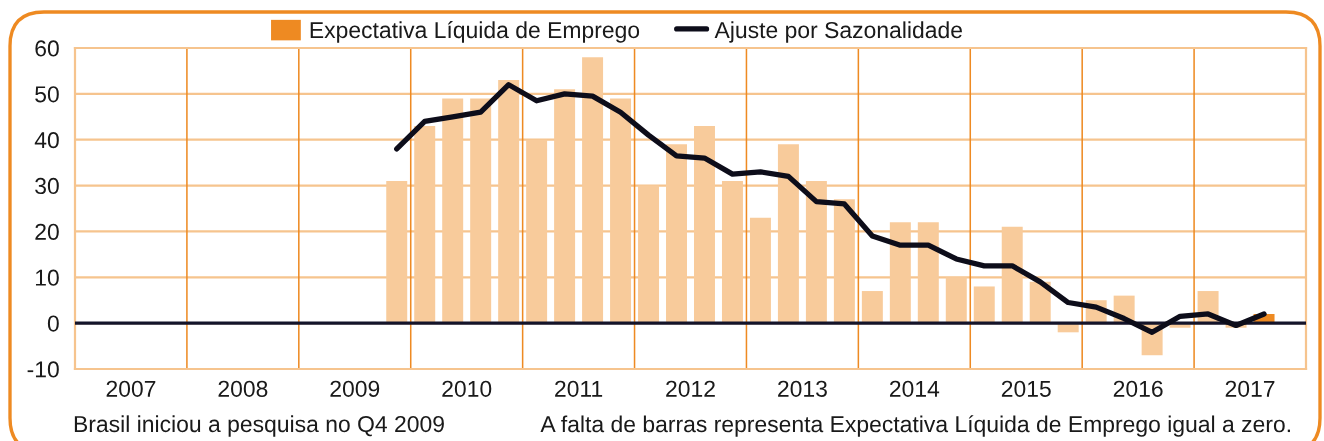  I want to click on y-tick-label: 30, so click(47, 186).